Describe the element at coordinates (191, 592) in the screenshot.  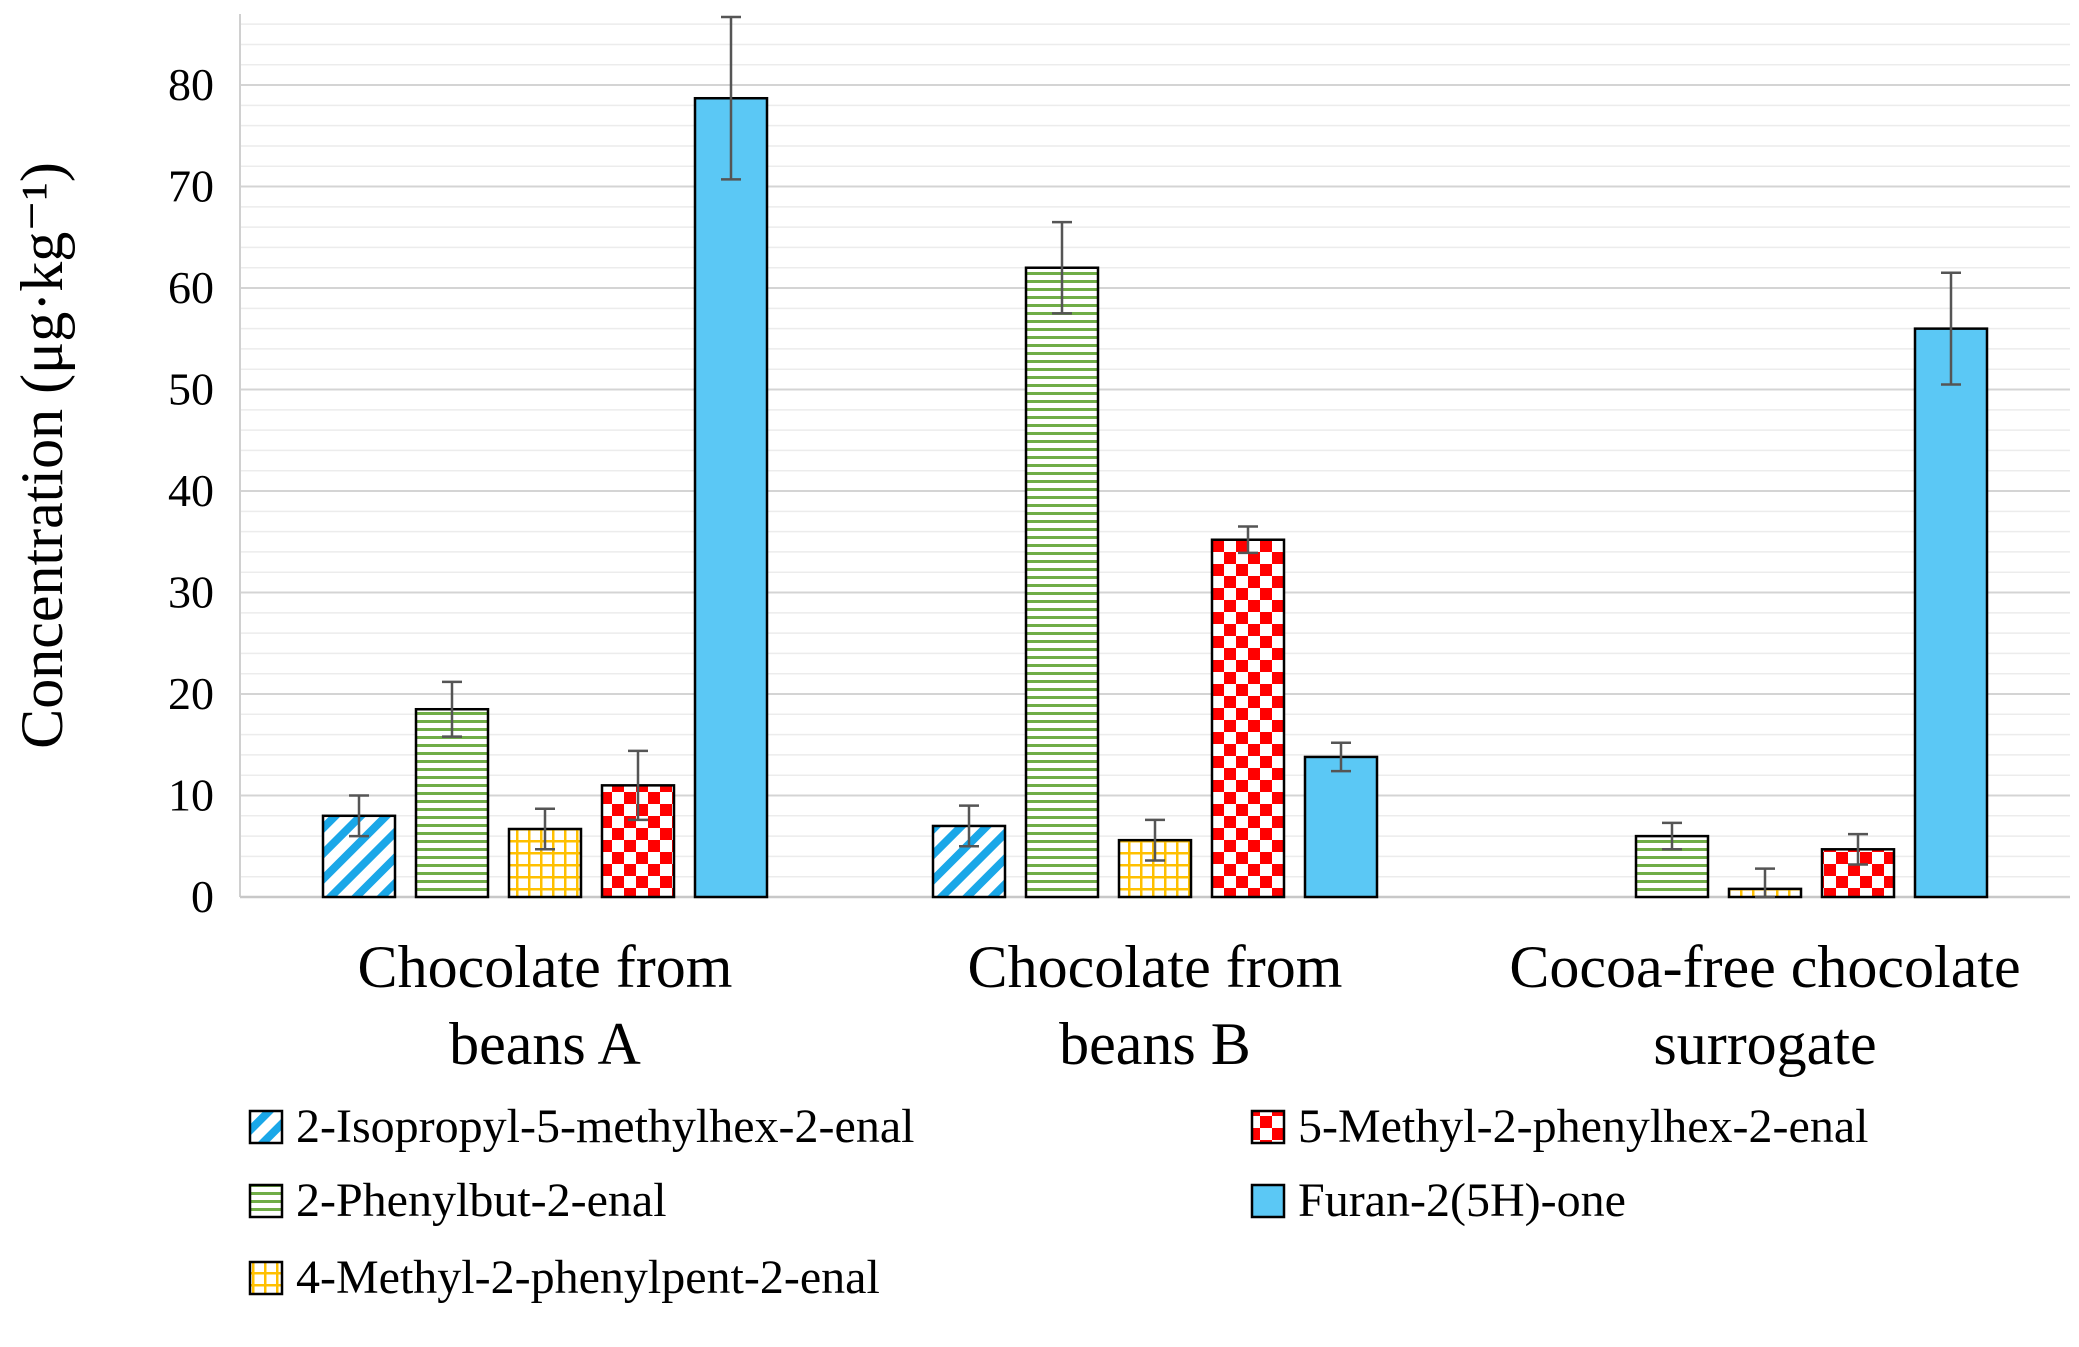
I see `y-tick-label: 30` at that location.